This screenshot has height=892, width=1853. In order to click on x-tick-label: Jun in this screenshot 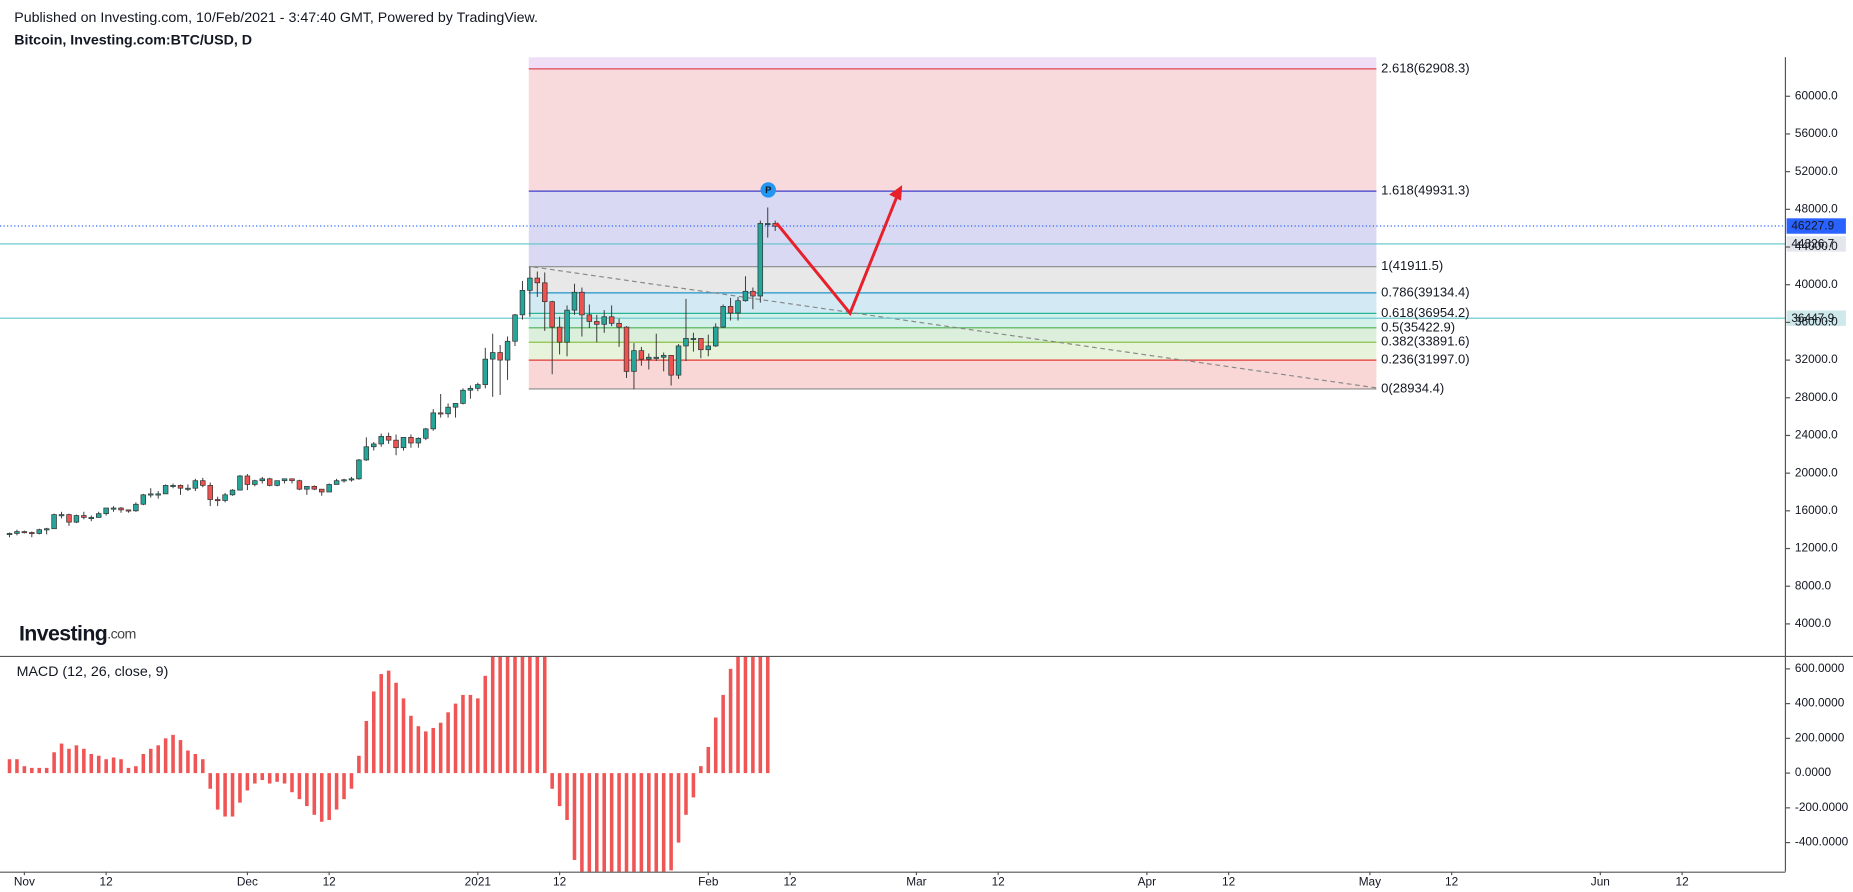, I will do `click(1600, 881)`.